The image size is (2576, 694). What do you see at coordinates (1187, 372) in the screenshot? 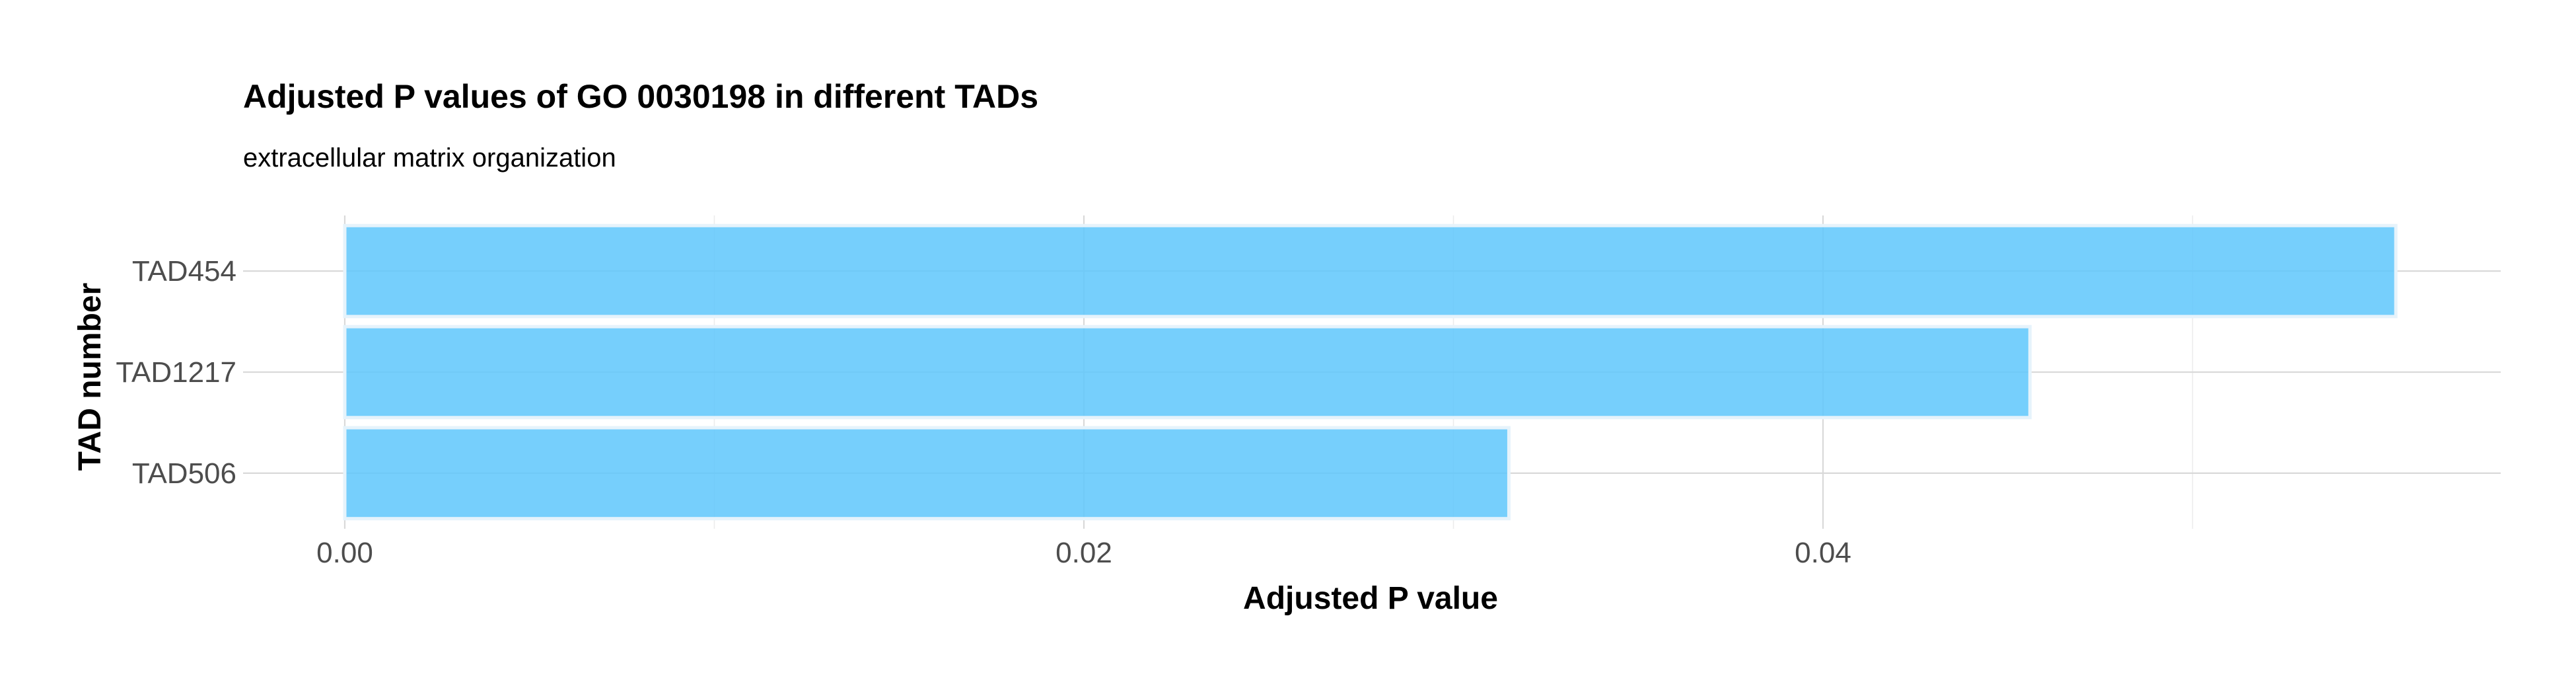
I see `bar-tad1217` at bounding box center [1187, 372].